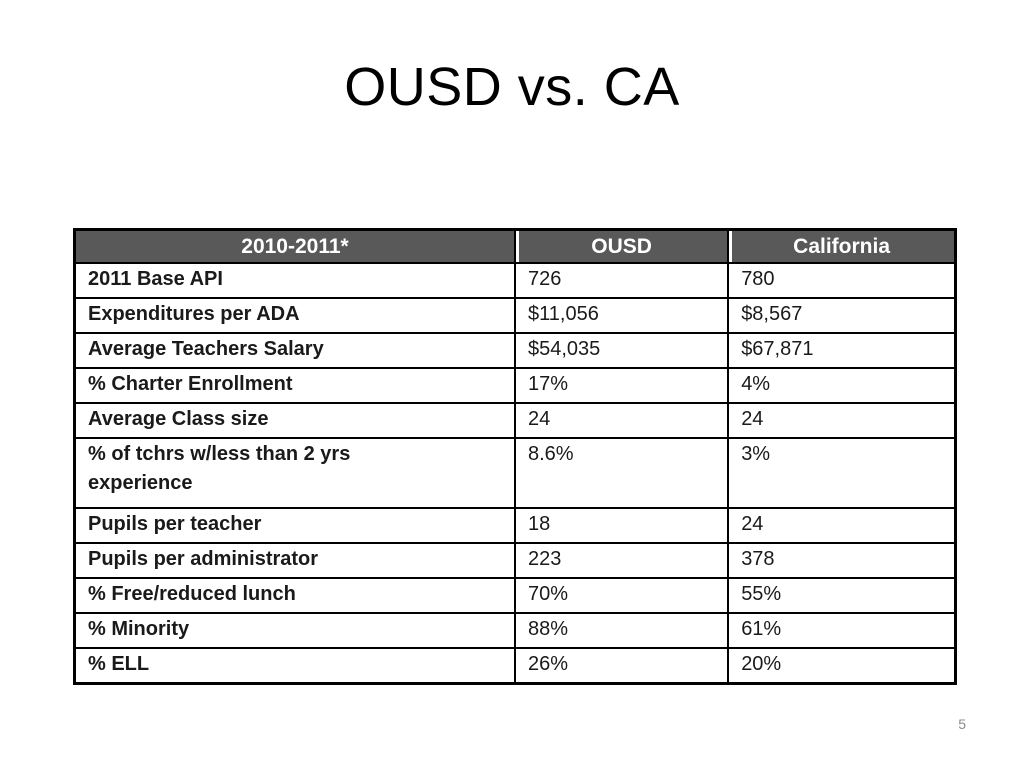 Image resolution: width=1024 pixels, height=768 pixels. What do you see at coordinates (294, 385) in the screenshot?
I see `row-label: % Charter Enrollment` at bounding box center [294, 385].